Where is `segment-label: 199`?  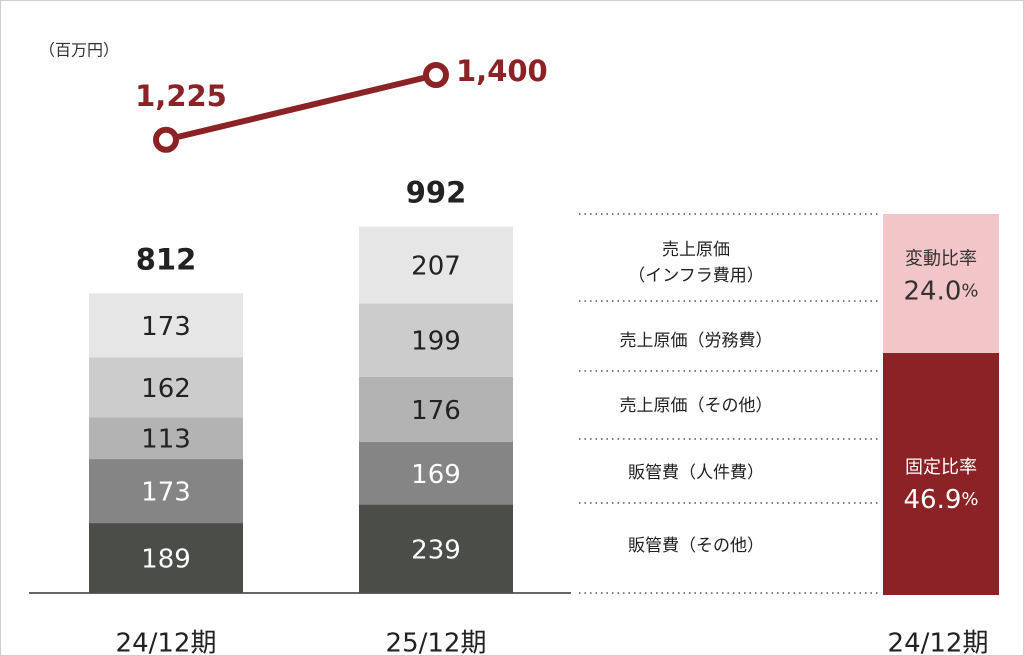 segment-label: 199 is located at coordinates (436, 342).